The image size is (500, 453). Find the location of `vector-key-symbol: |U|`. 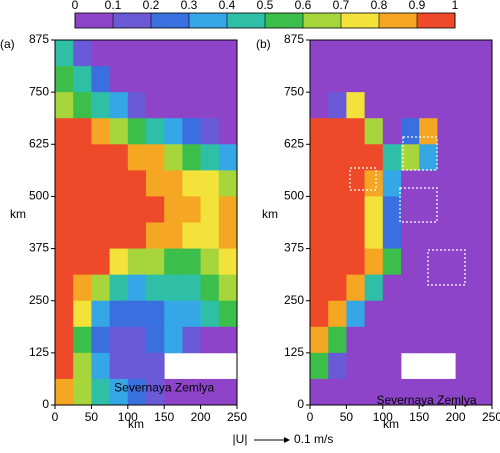

vector-key-symbol: |U| is located at coordinates (240, 439).